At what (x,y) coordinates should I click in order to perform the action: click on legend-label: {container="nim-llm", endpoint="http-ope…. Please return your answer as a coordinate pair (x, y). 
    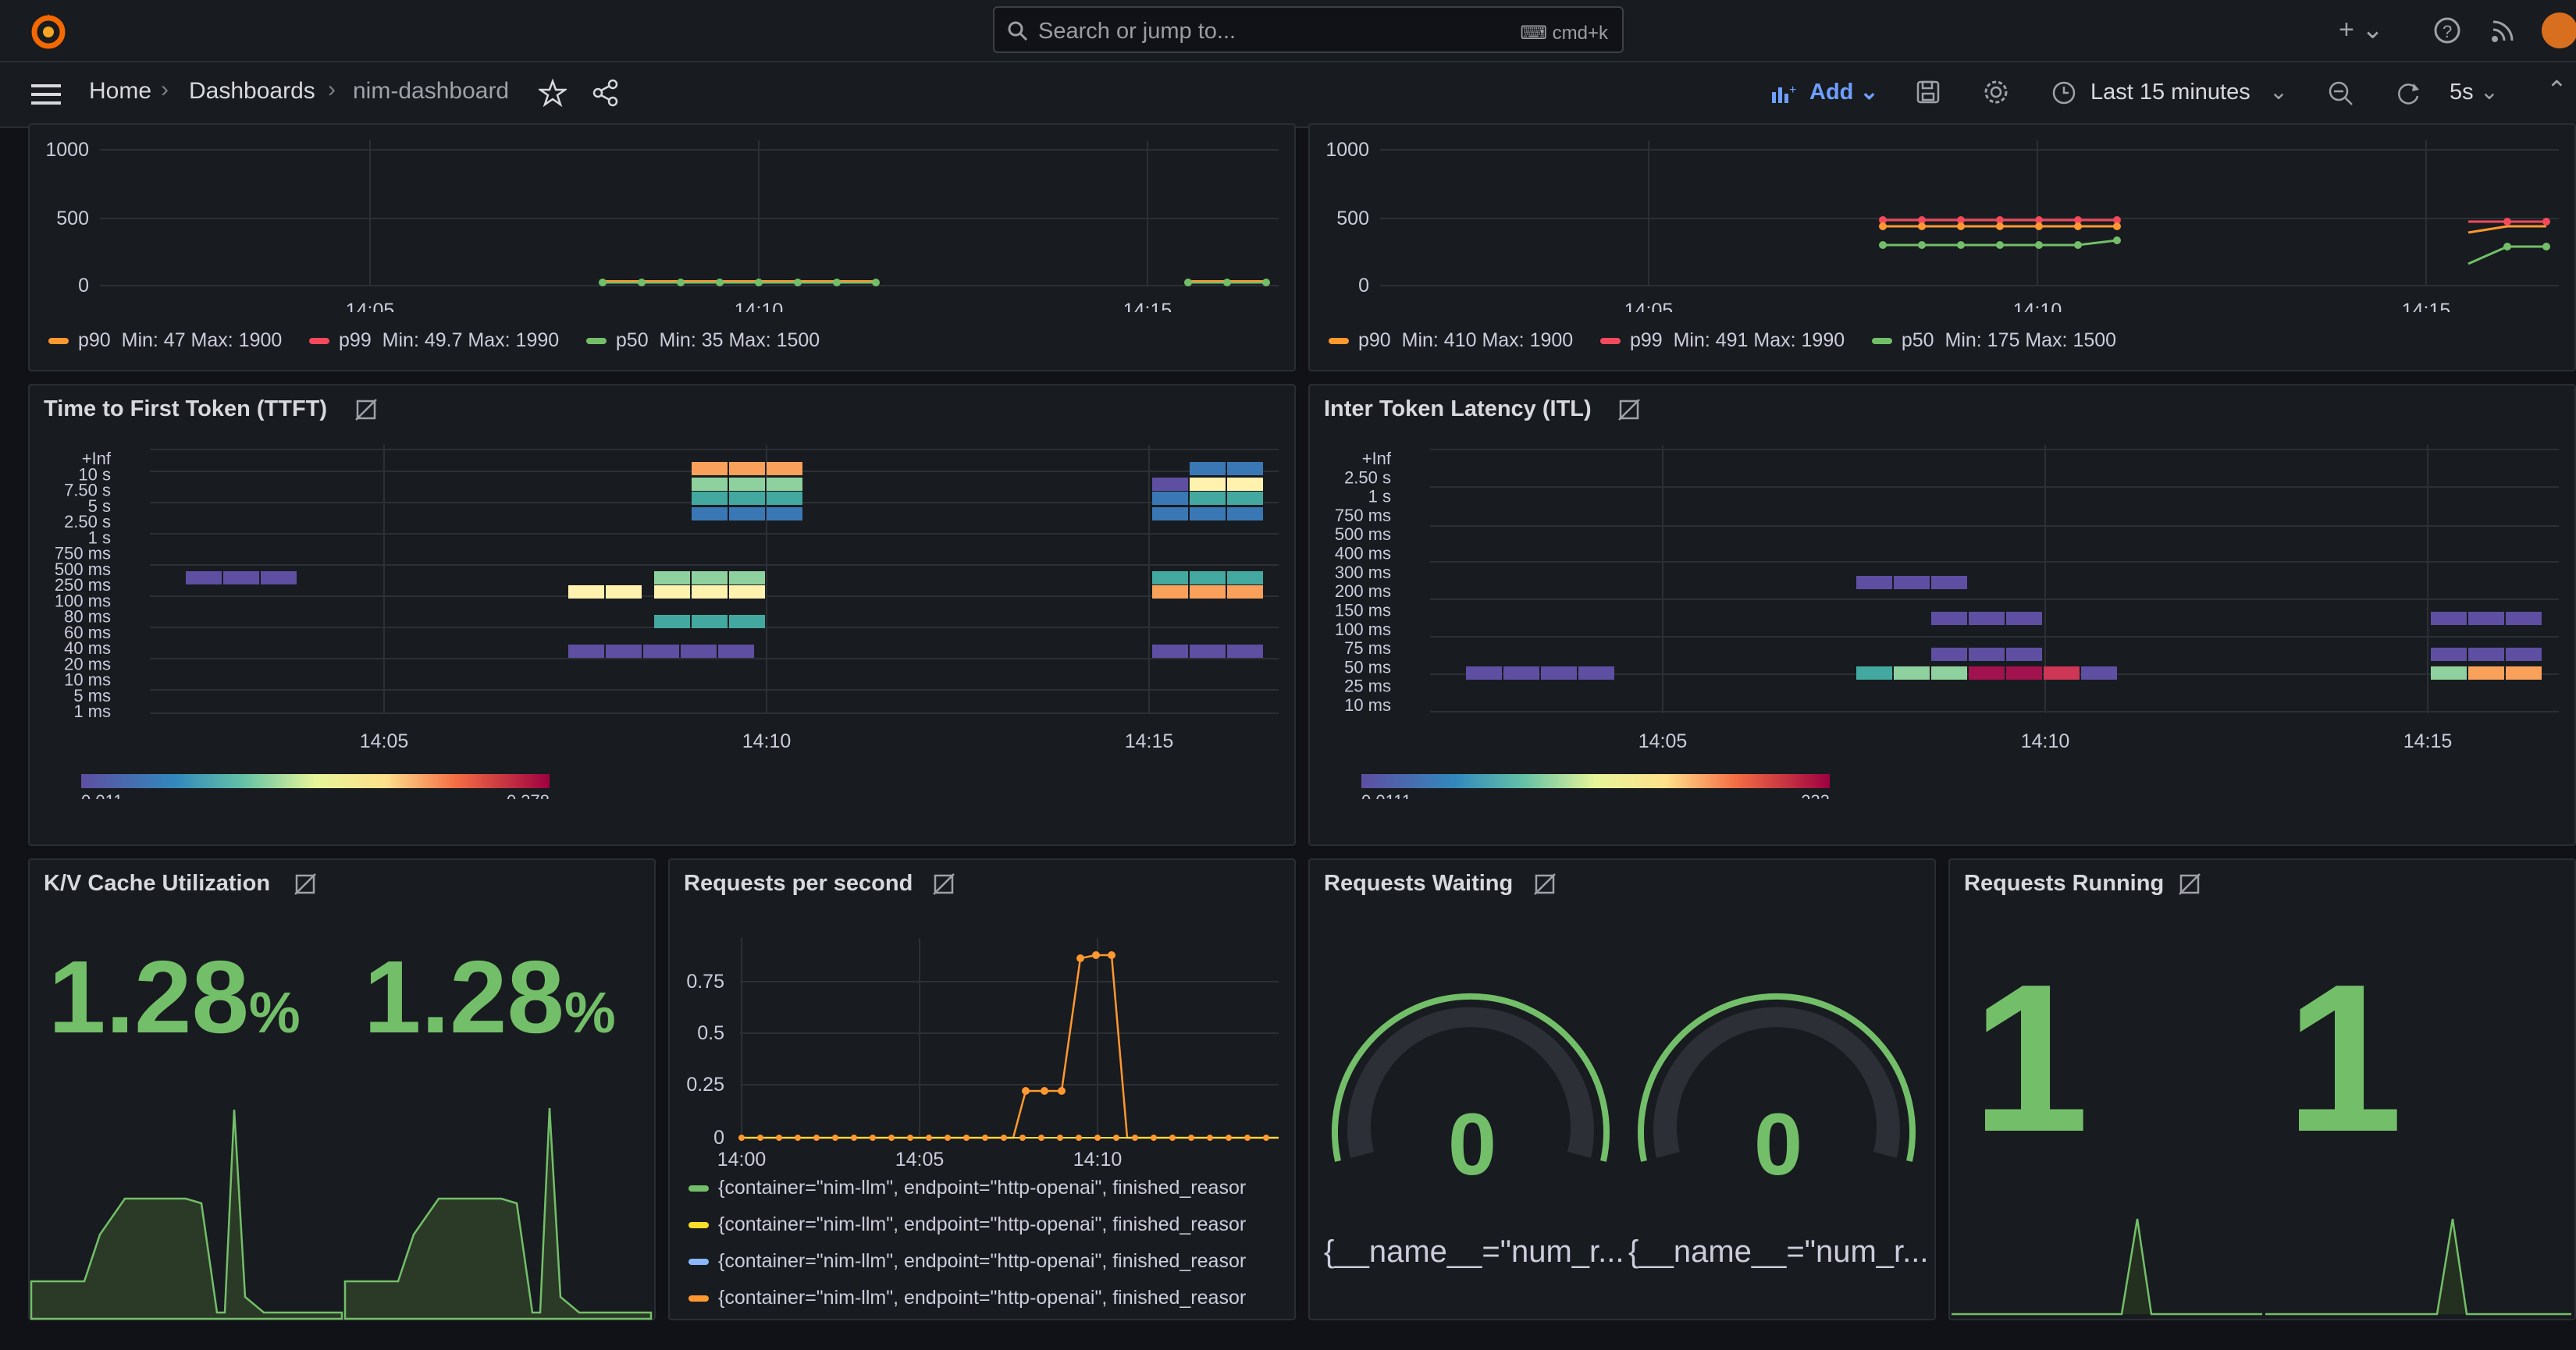
    Looking at the image, I should click on (982, 1224).